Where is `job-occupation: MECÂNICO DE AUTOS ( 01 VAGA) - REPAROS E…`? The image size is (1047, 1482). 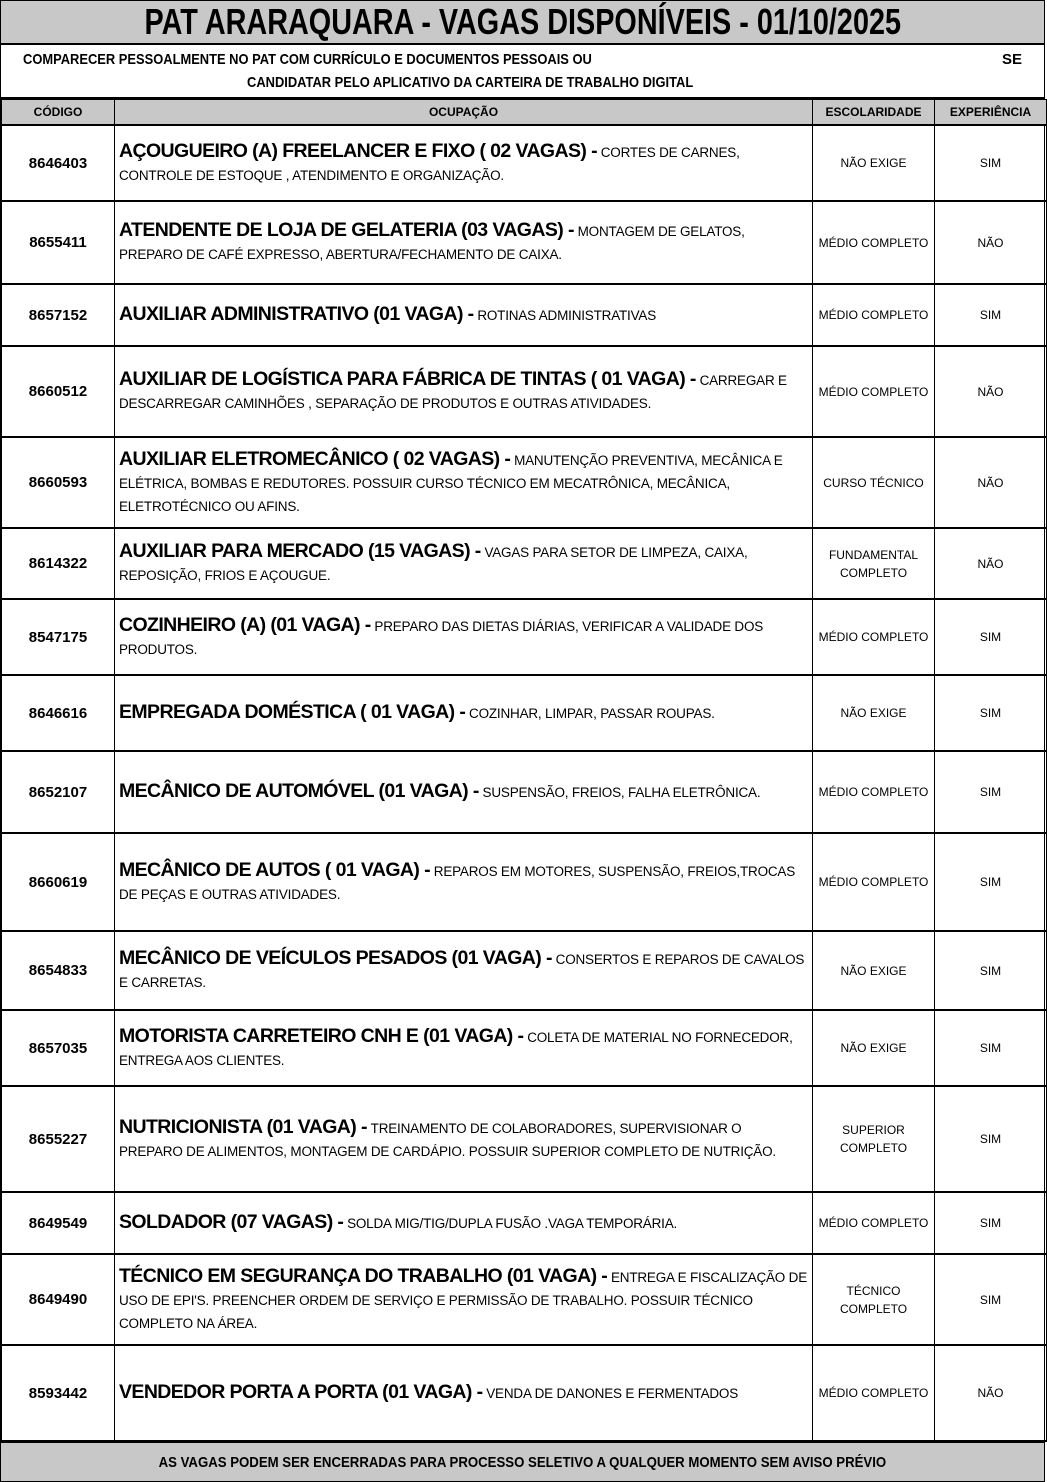
job-occupation: MECÂNICO DE AUTOS ( 01 VAGA) - REPAROS E… is located at coordinates (463, 882).